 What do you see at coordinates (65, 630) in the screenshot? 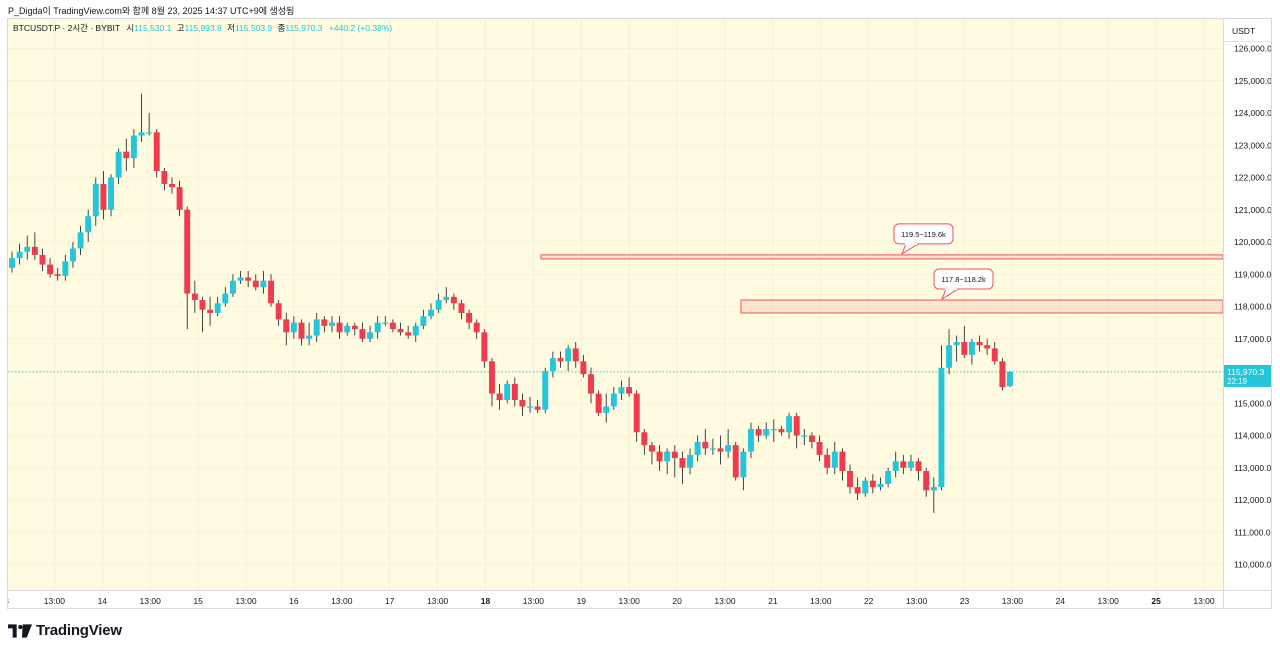
I see `tradingview-logo: TradingView` at bounding box center [65, 630].